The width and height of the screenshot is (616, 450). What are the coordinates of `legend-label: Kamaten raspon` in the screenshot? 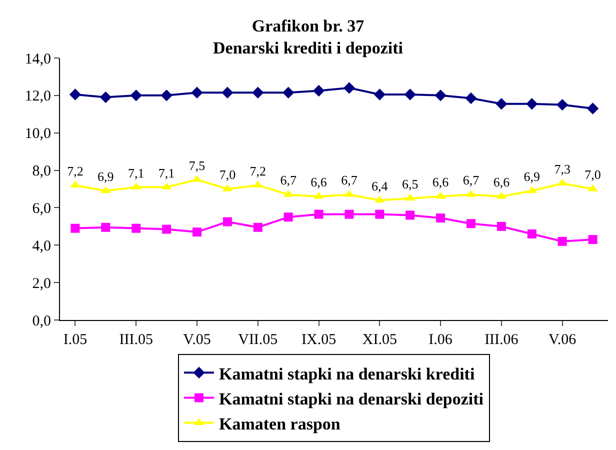 It's located at (280, 424).